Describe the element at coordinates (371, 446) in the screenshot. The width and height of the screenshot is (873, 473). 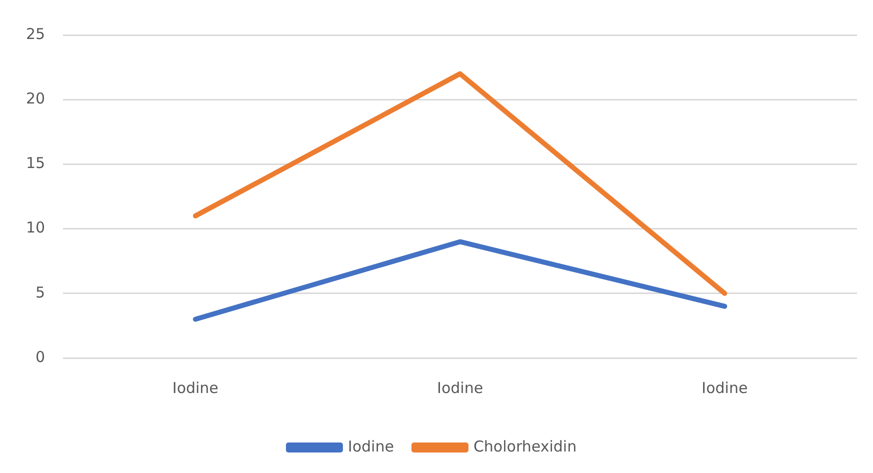
I see `legend-label: Iodine` at that location.